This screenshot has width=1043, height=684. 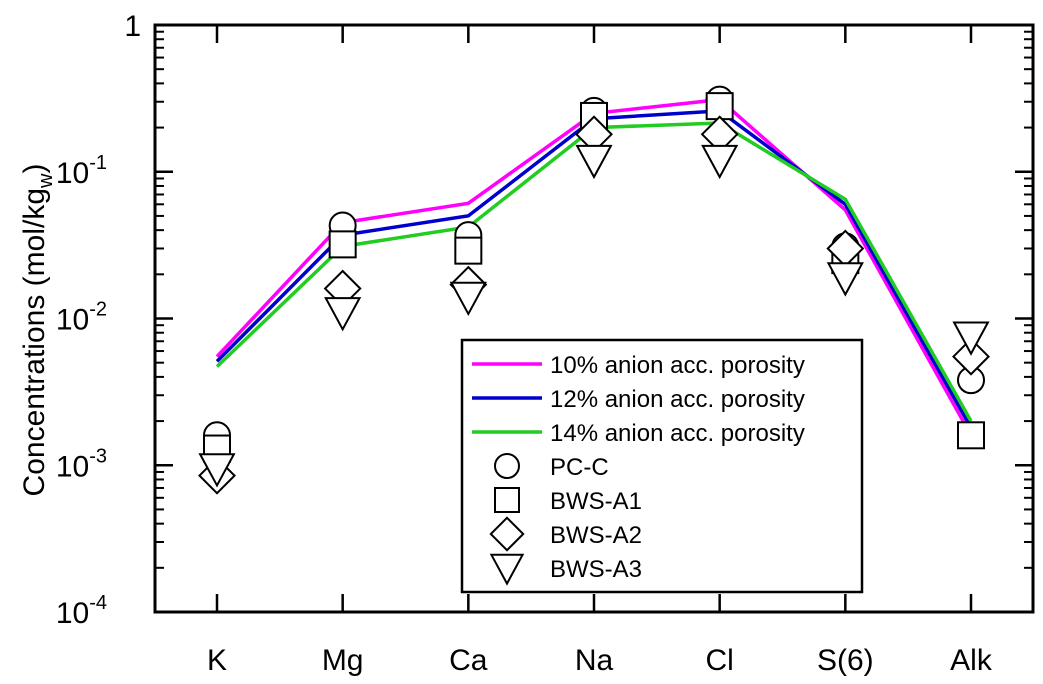 I want to click on svg-text: Concentrations (mol/kgw), so click(x=37, y=330).